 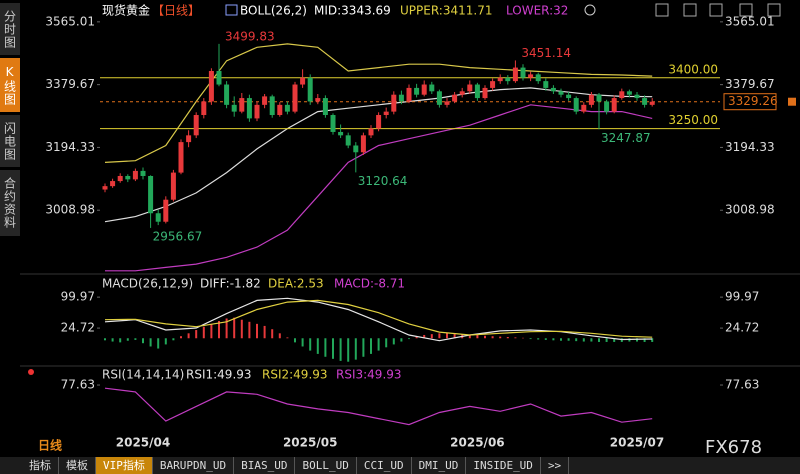 I want to click on indicator-tab: BIAS_UD, so click(x=265, y=465).